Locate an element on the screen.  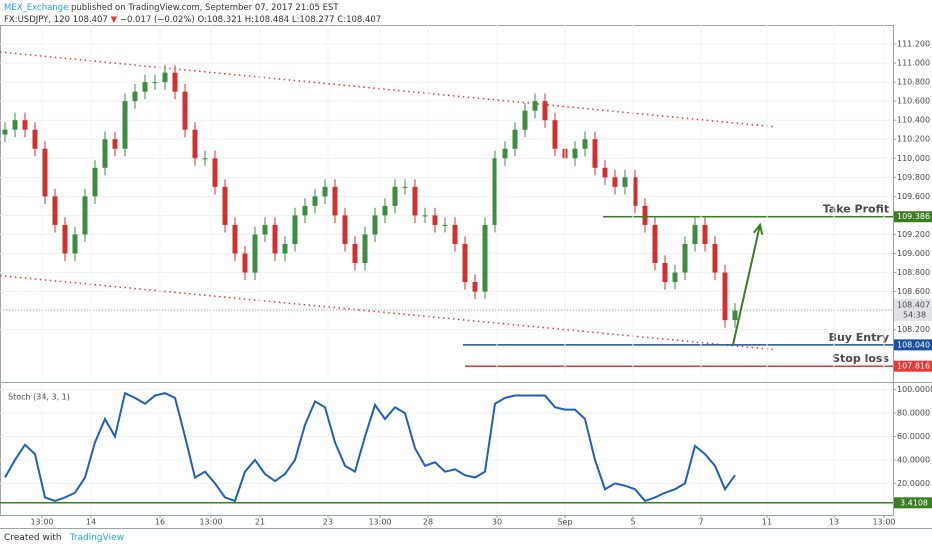
level-badge-label: 107.816 is located at coordinates (913, 366).